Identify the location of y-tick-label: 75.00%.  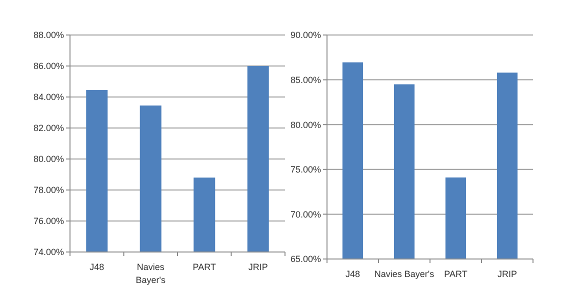
(305, 169).